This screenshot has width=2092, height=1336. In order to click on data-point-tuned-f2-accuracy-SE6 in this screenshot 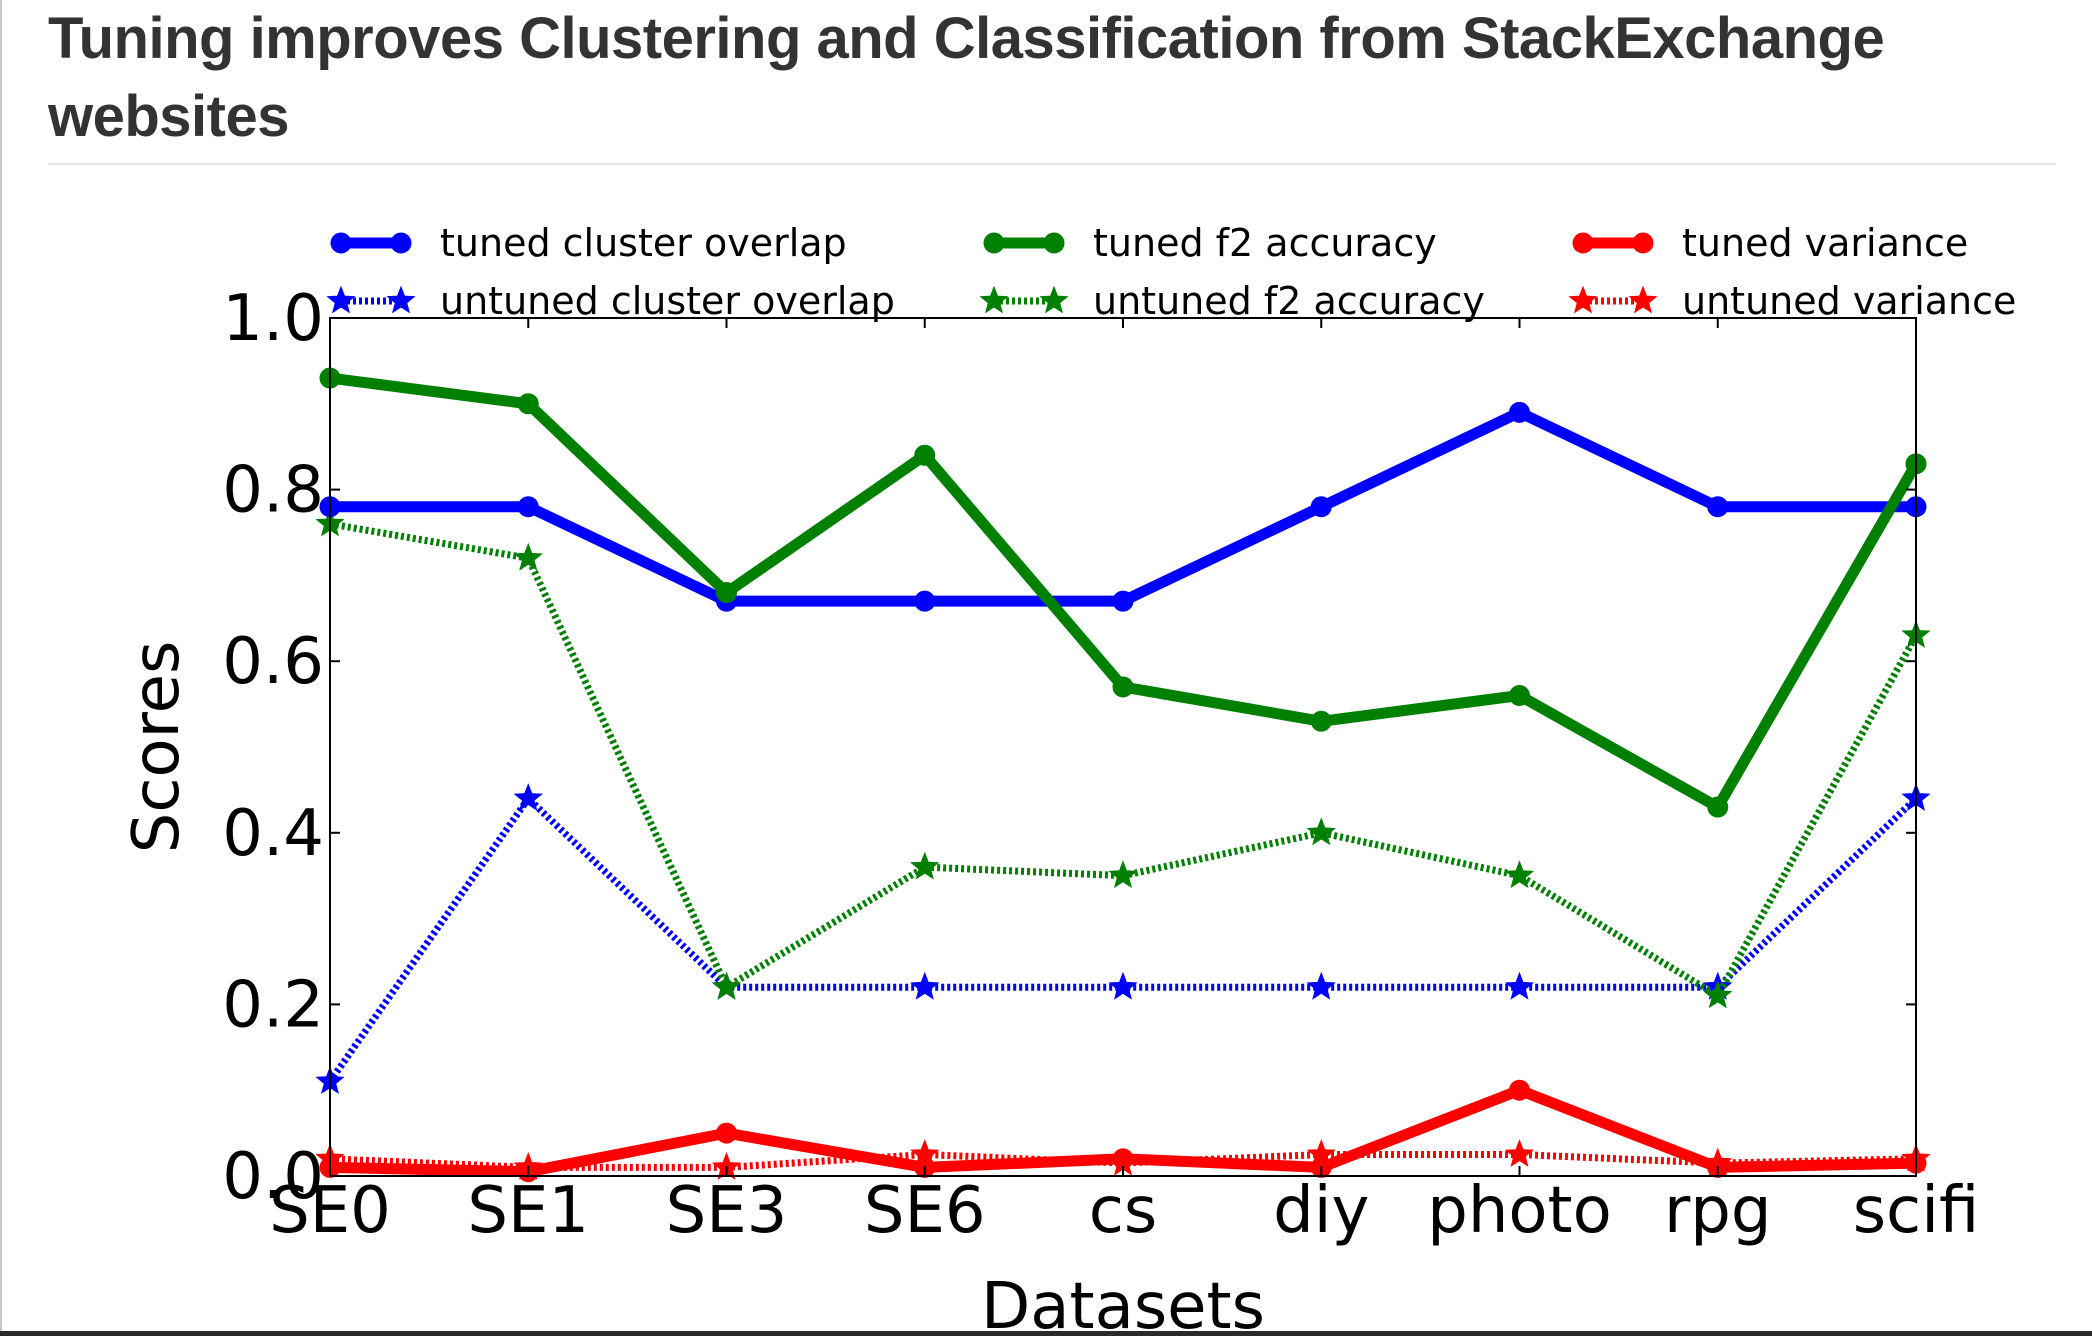, I will do `click(925, 455)`.